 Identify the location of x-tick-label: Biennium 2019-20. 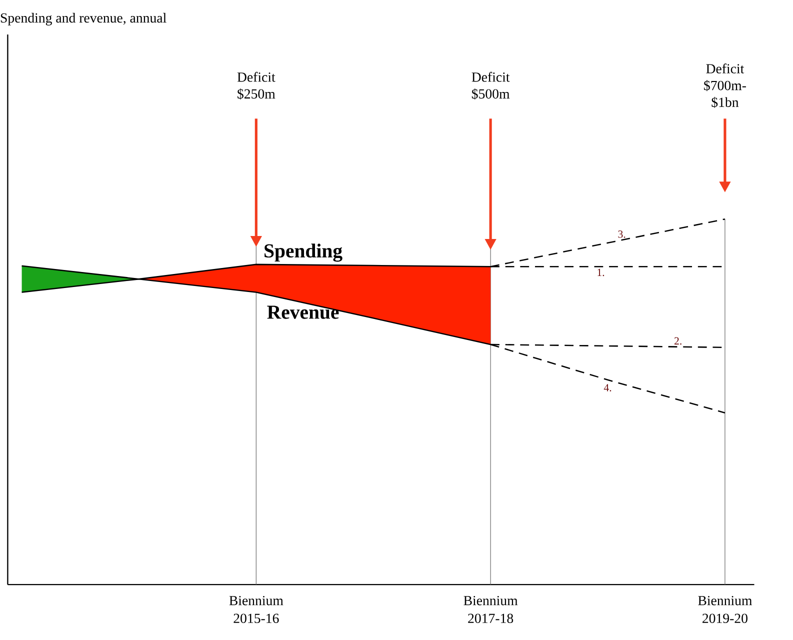
(725, 610).